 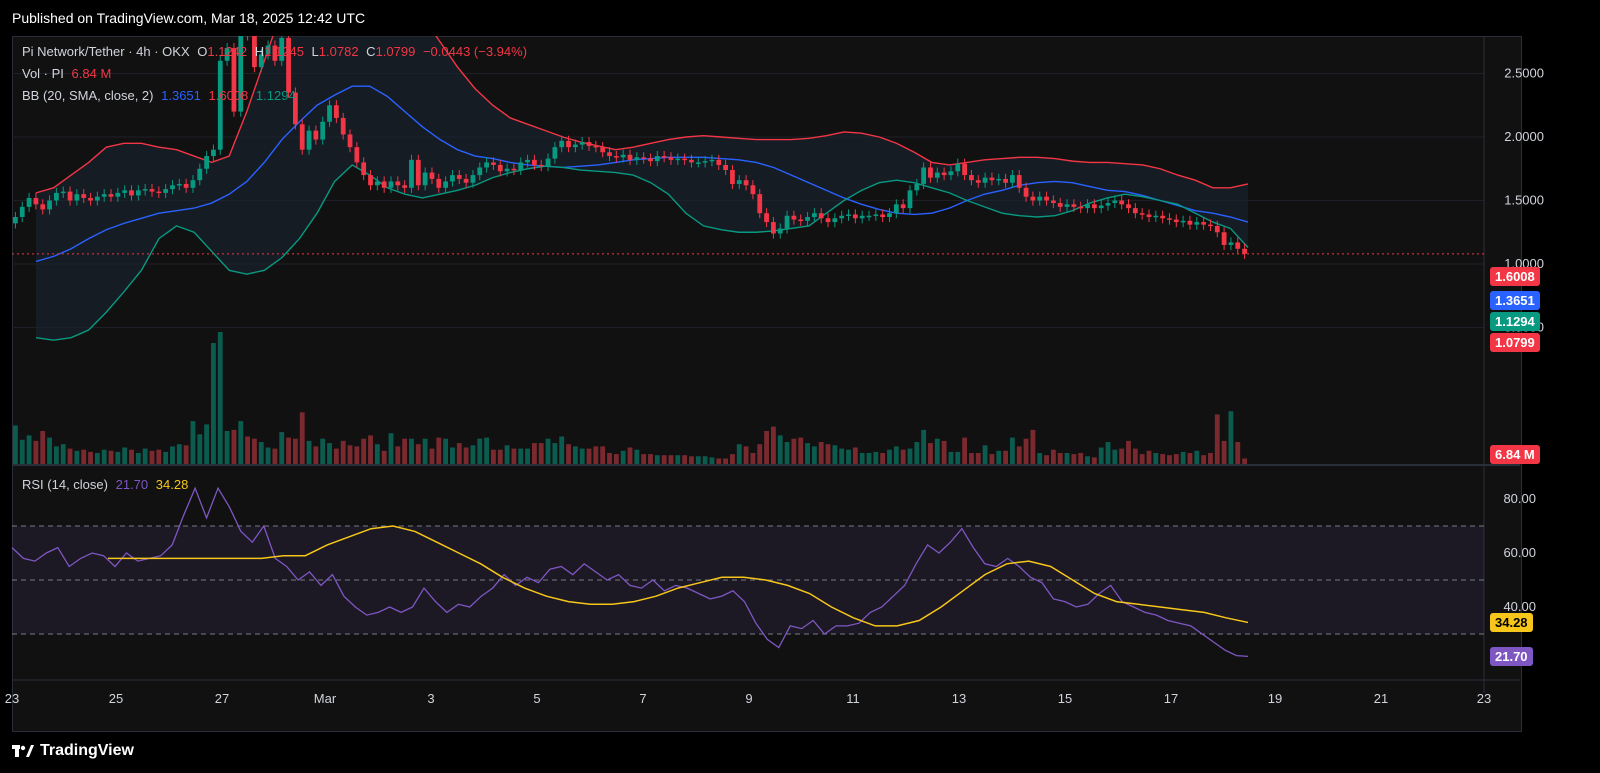 I want to click on time-tick-label: 25, so click(x=116, y=698).